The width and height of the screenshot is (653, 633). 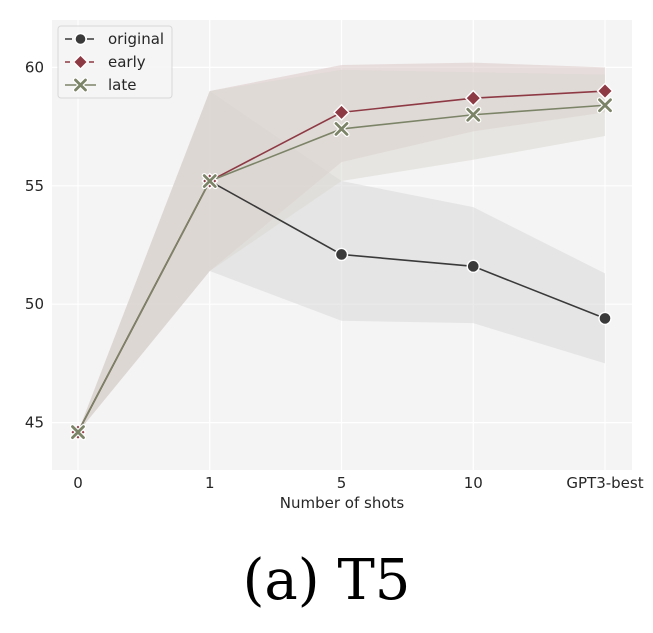 What do you see at coordinates (34, 423) in the screenshot?
I see `y-tick-label: 45` at bounding box center [34, 423].